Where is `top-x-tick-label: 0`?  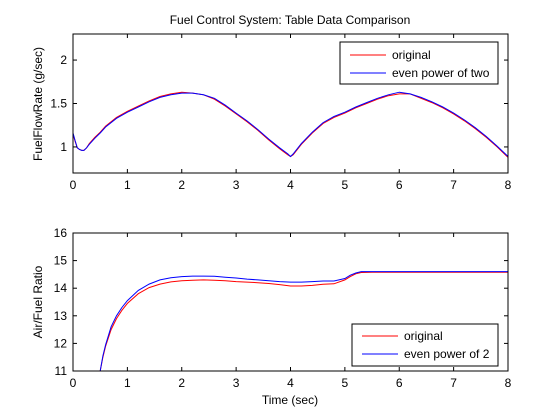 top-x-tick-label: 0 is located at coordinates (73, 185).